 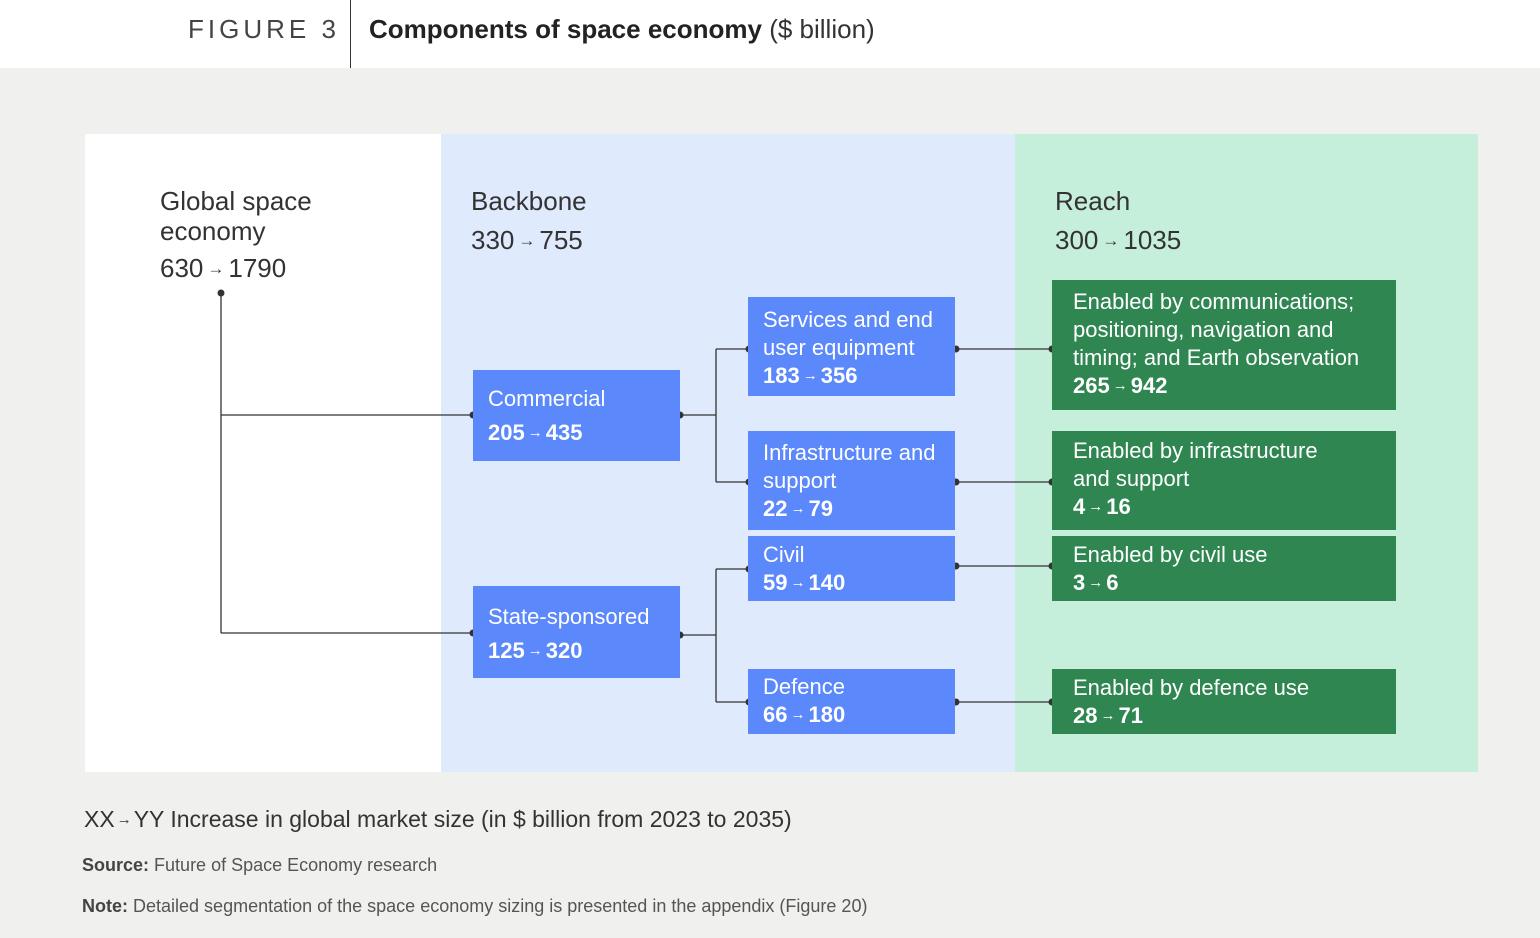 I want to click on state-from: 125, so click(x=506, y=650).